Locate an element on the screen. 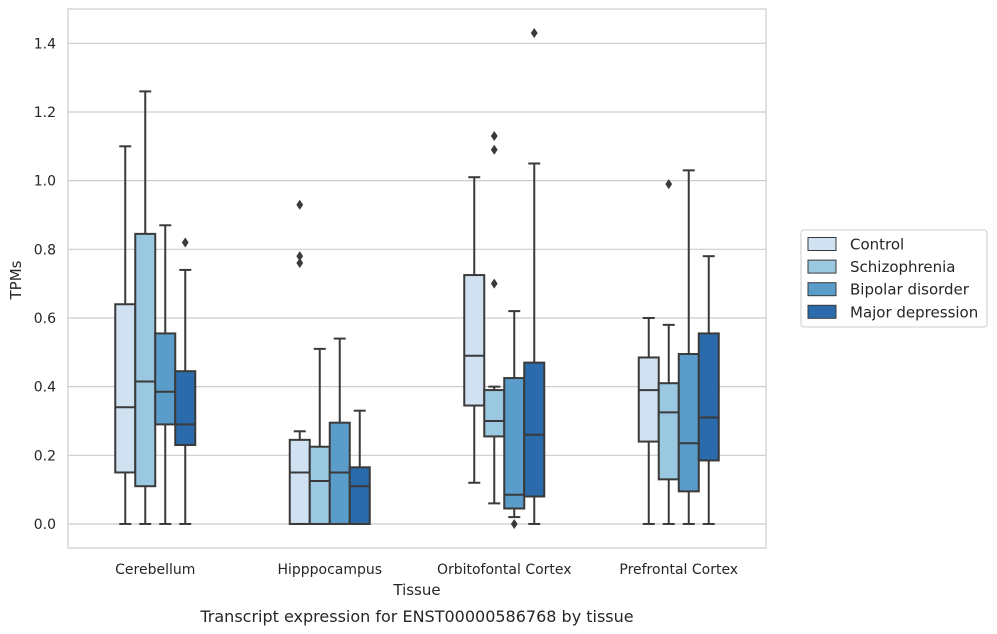 Image resolution: width=997 pixels, height=634 pixels. legend-label: Major depression is located at coordinates (914, 312).